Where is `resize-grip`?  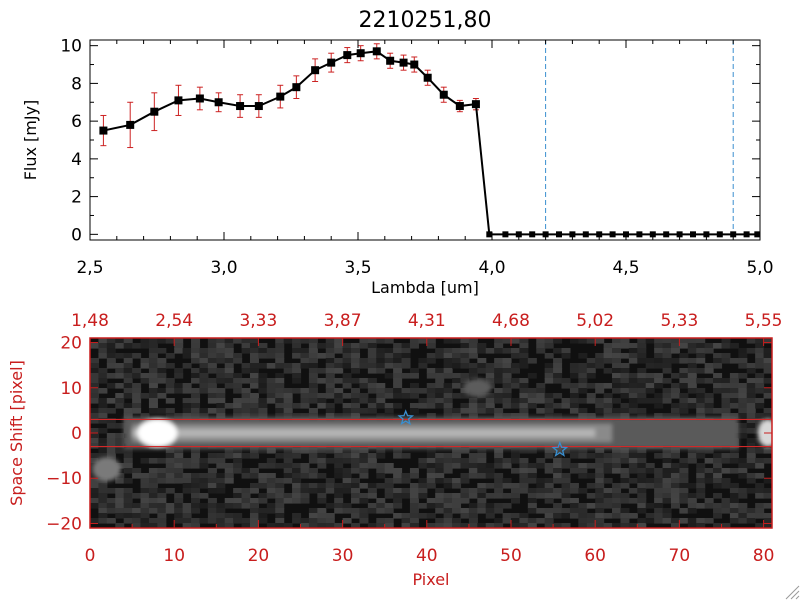 resize-grip is located at coordinates (792, 592).